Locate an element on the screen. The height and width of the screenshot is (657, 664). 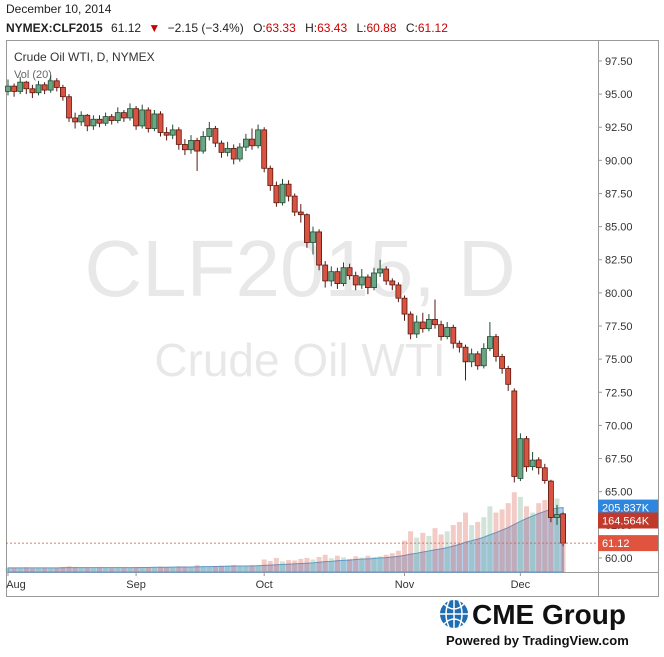
y-tick-label: 87.50 is located at coordinates (619, 194).